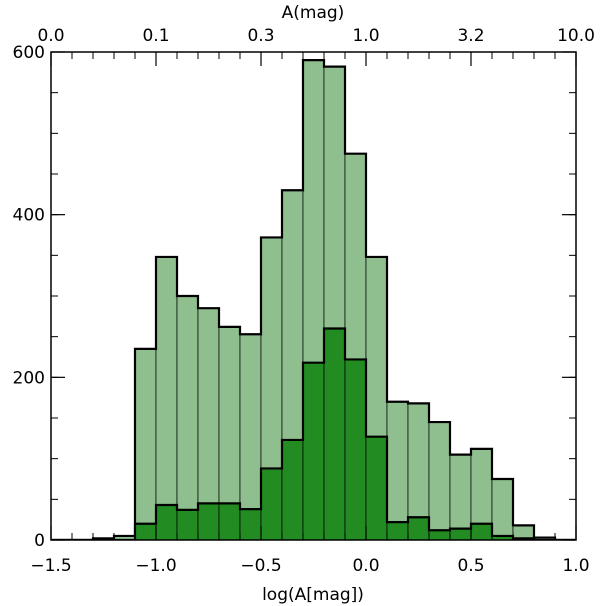 The height and width of the screenshot is (606, 600). I want to click on x-axis-label: log(A[mag]), so click(313, 595).